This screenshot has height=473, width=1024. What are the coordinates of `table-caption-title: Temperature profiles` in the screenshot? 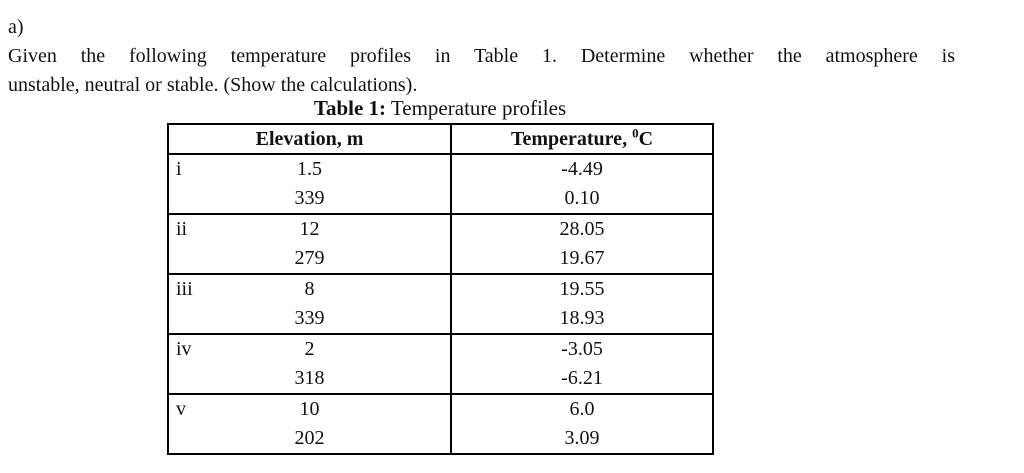 It's located at (476, 108).